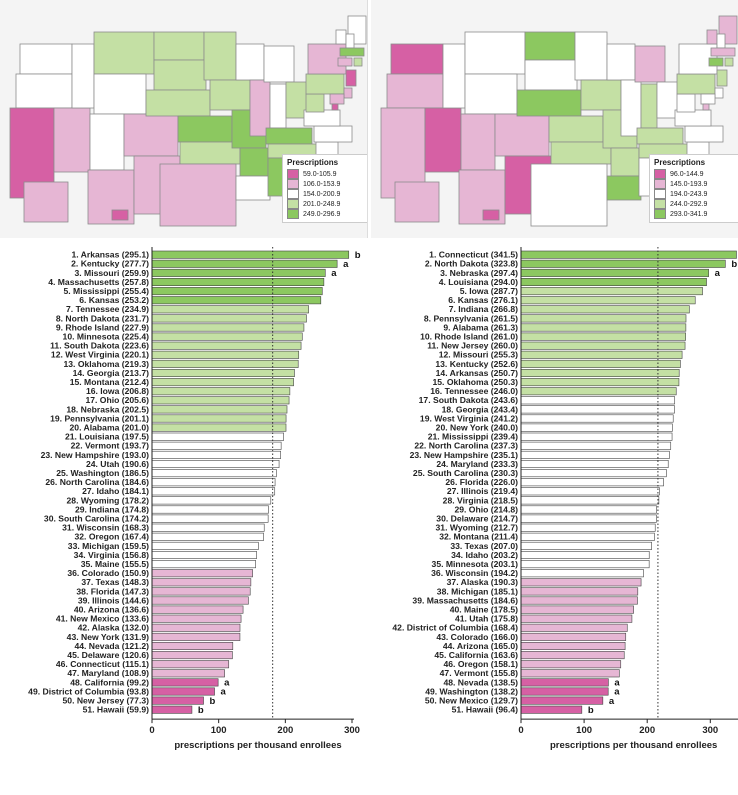 The height and width of the screenshot is (795, 738). Describe the element at coordinates (480, 409) in the screenshot. I see `category-label: 18. Georgia (243.4)` at that location.